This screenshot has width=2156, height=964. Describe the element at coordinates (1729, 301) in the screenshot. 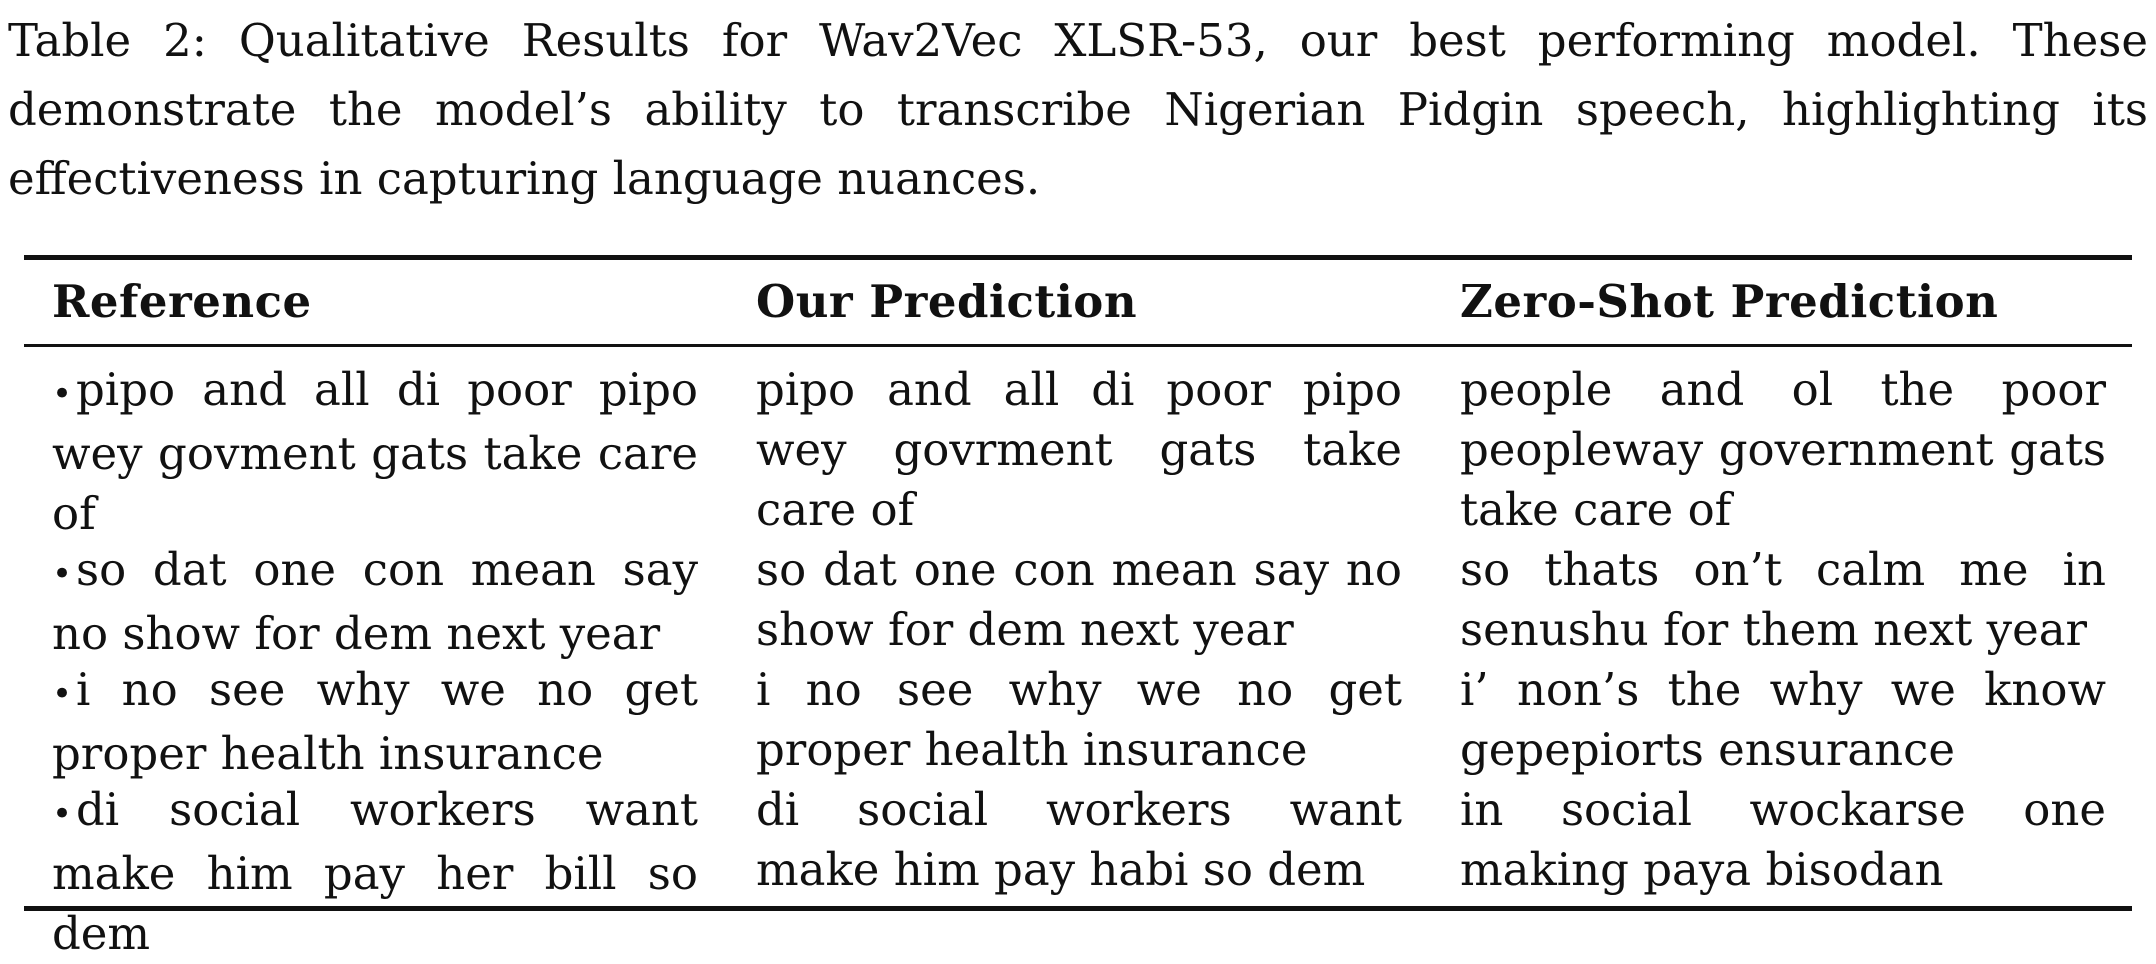

I see `header-zero-shot-prediction: Zero-Shot Prediction` at that location.